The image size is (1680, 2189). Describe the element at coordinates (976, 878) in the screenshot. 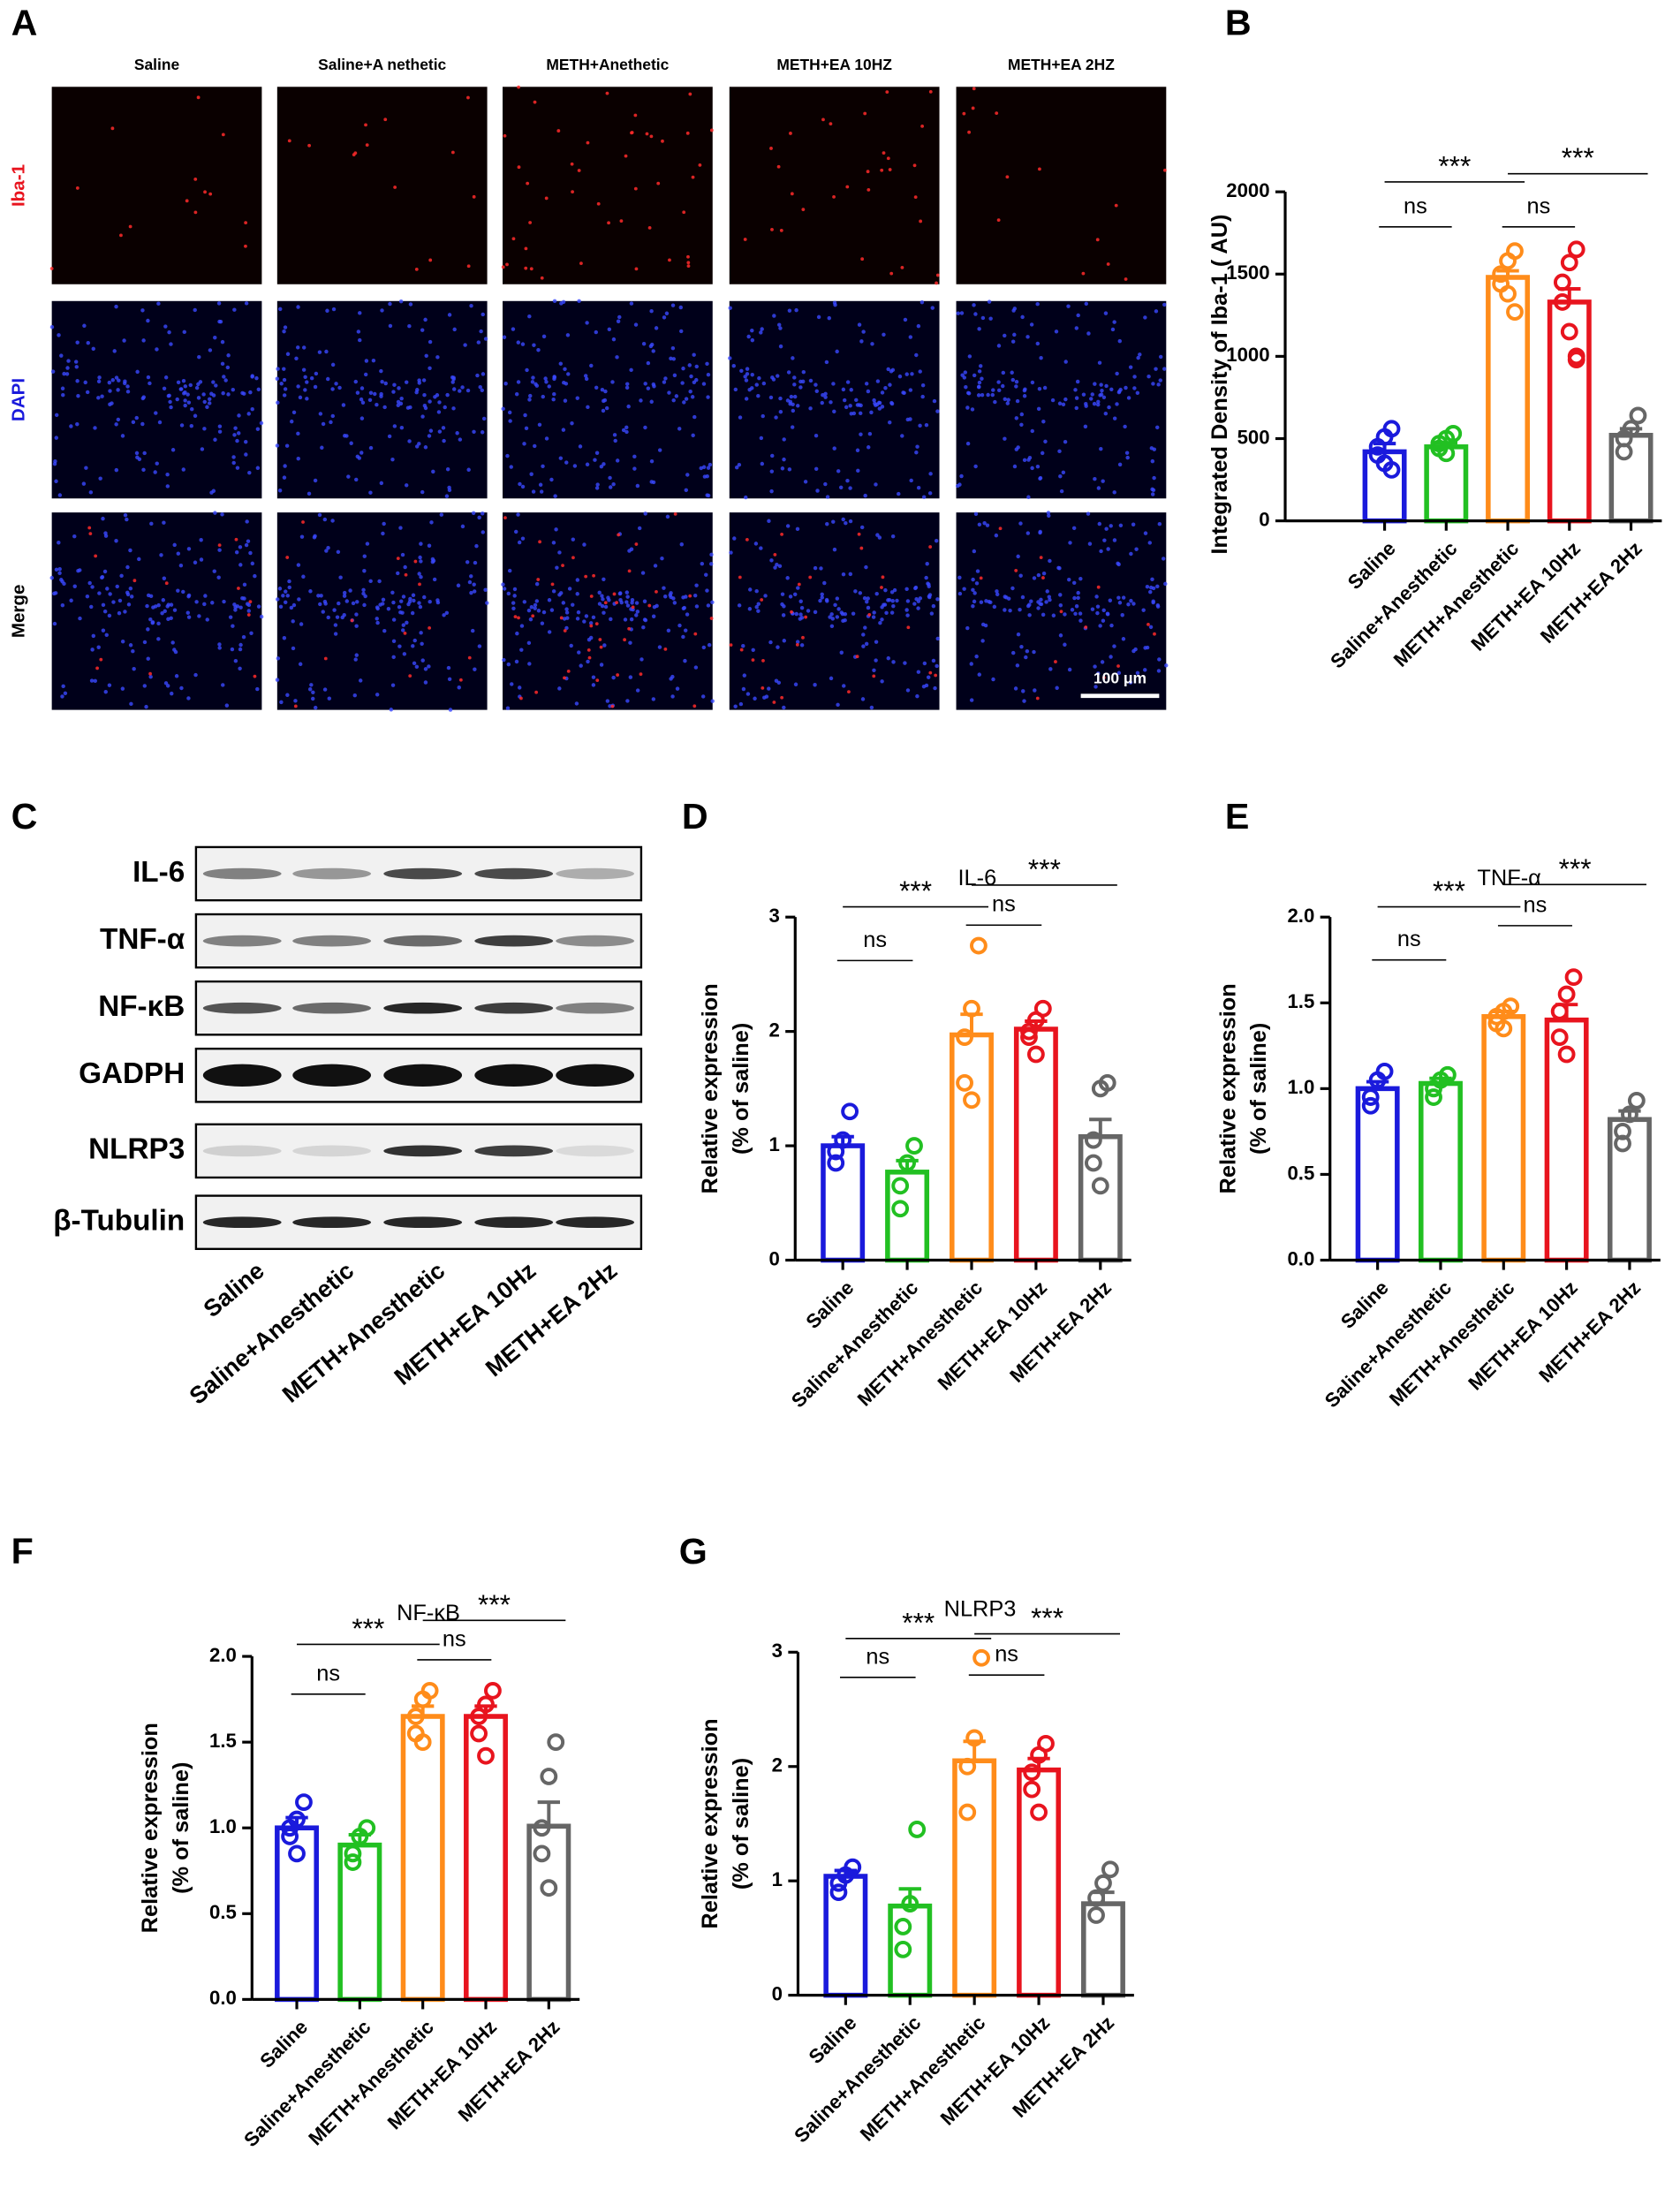

I see `chart-title: IL-6` at that location.